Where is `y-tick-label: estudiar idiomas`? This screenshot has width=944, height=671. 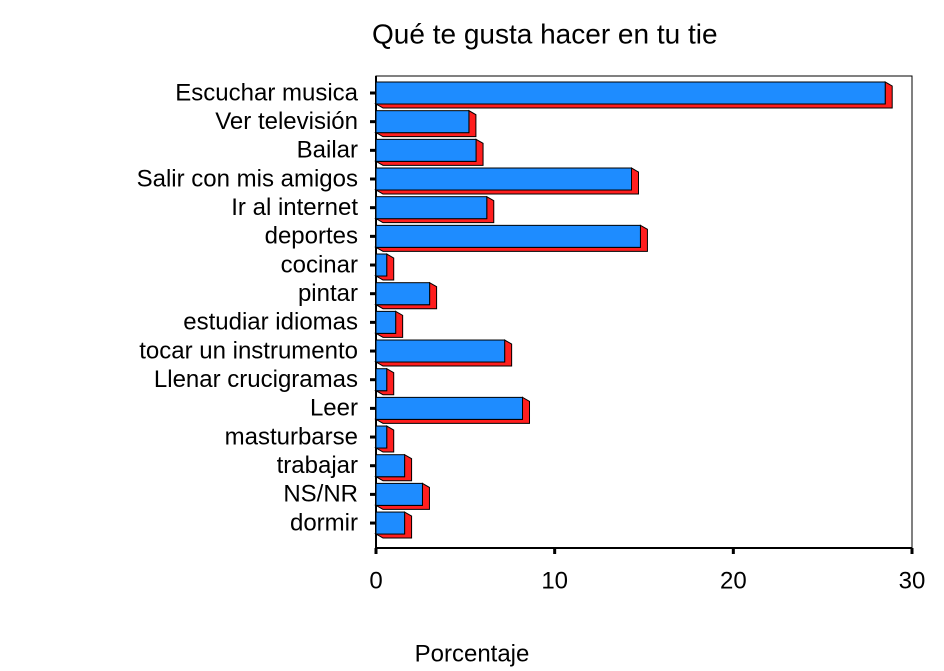
y-tick-label: estudiar idiomas is located at coordinates (270, 322).